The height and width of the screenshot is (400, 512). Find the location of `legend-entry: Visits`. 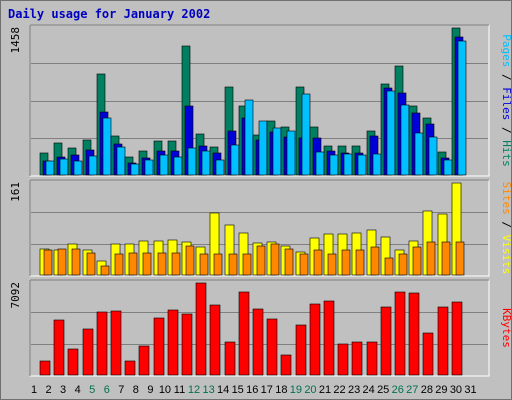

legend-entry: Visits is located at coordinates (506, 255).